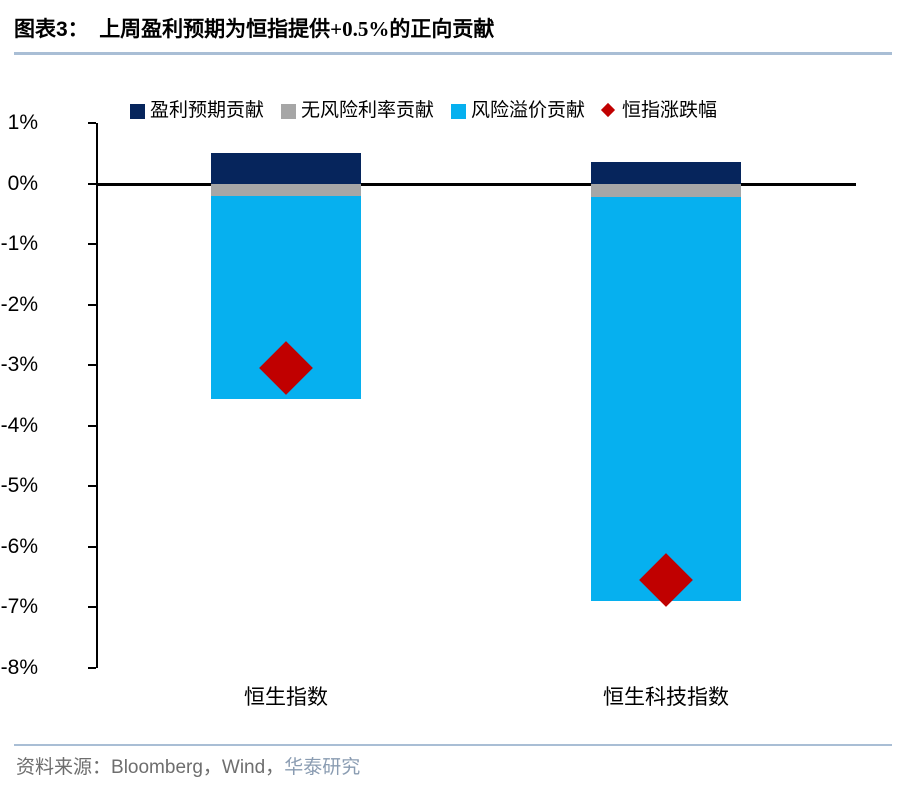  Describe the element at coordinates (64, 767) in the screenshot. I see `source-prefix: 资料来源：` at that location.